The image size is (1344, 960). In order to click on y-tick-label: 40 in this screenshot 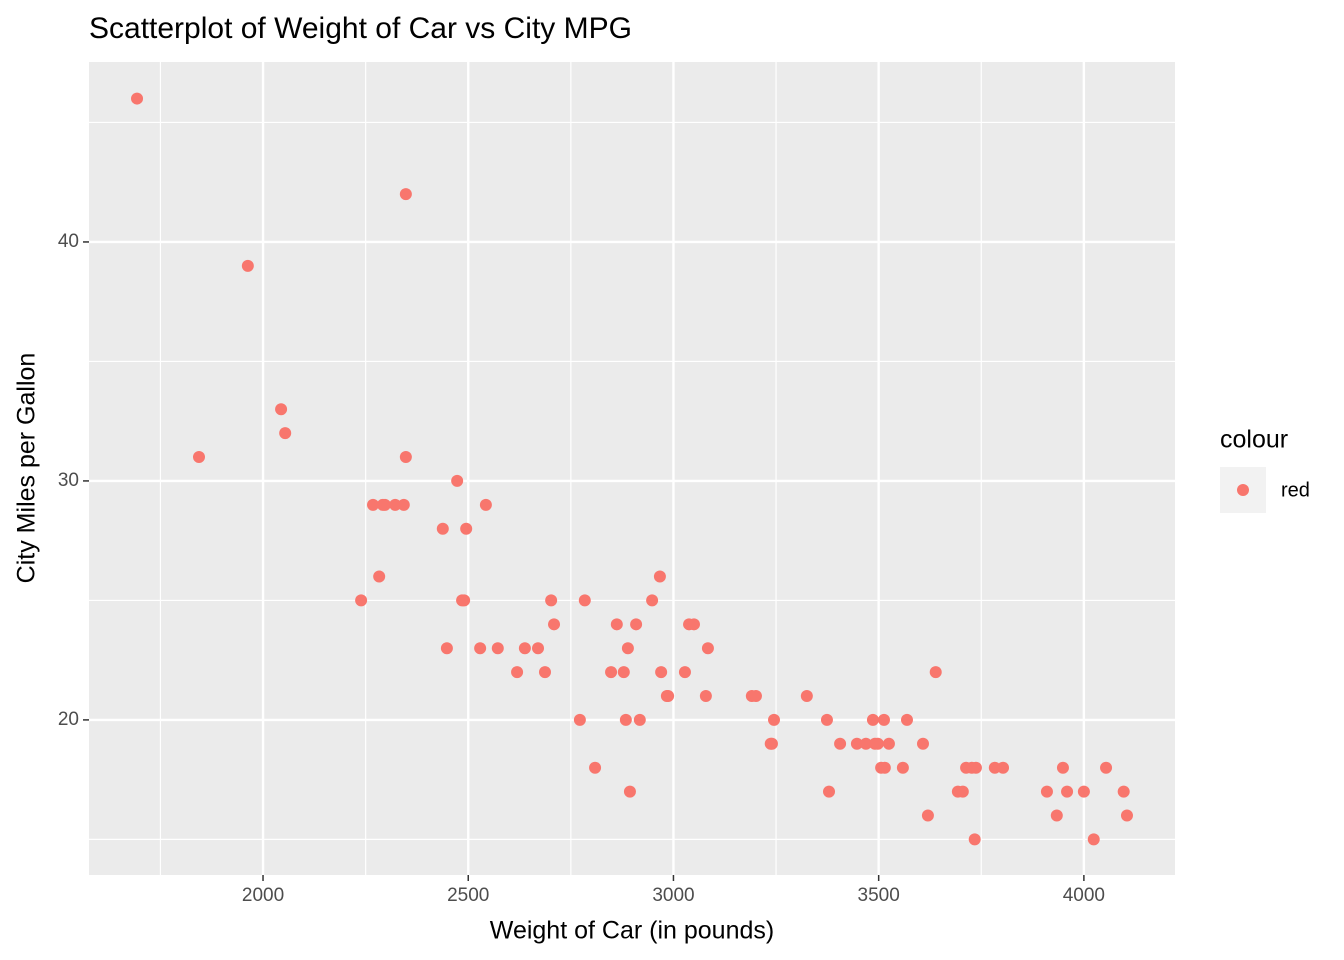, I will do `click(68, 241)`.